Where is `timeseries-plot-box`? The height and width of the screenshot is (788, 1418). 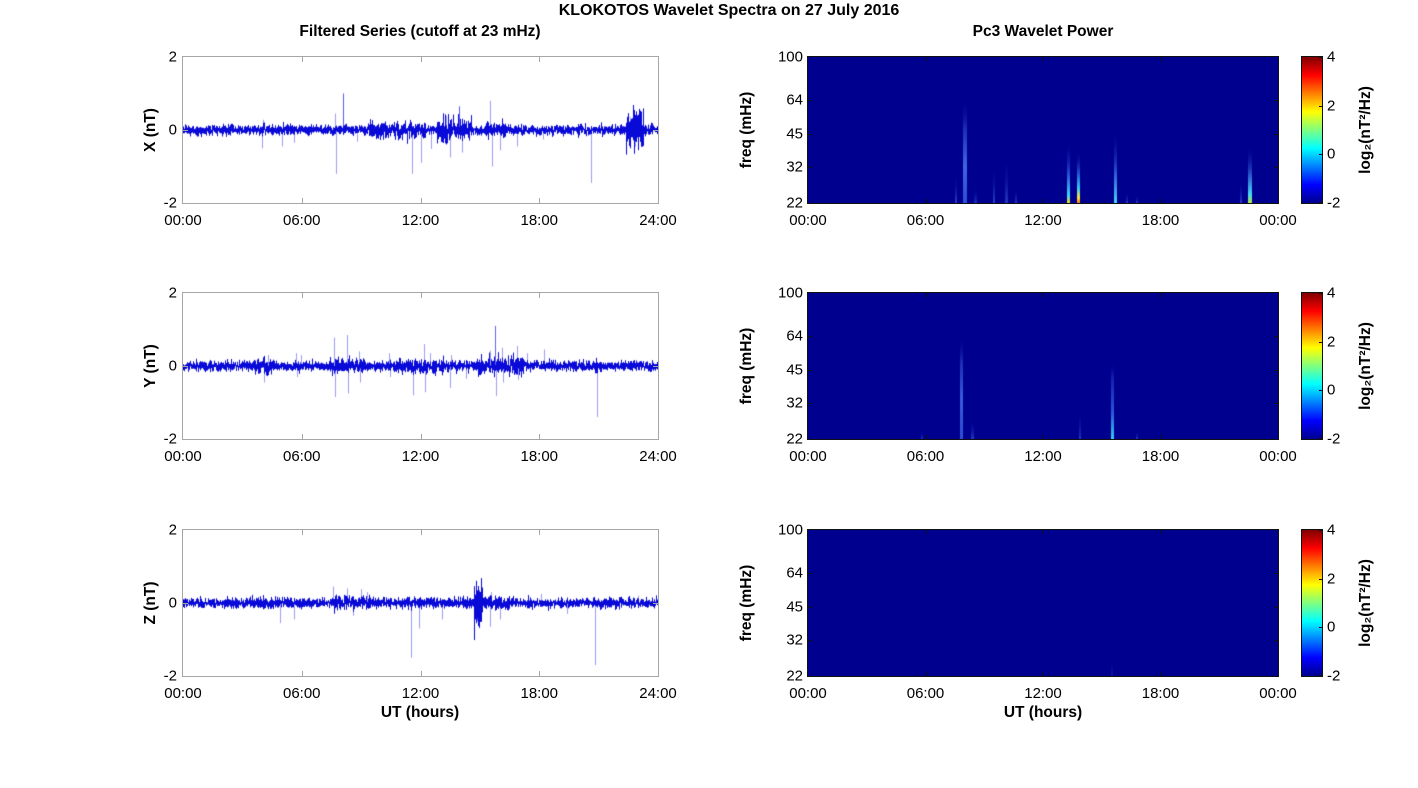 timeseries-plot-box is located at coordinates (420, 130).